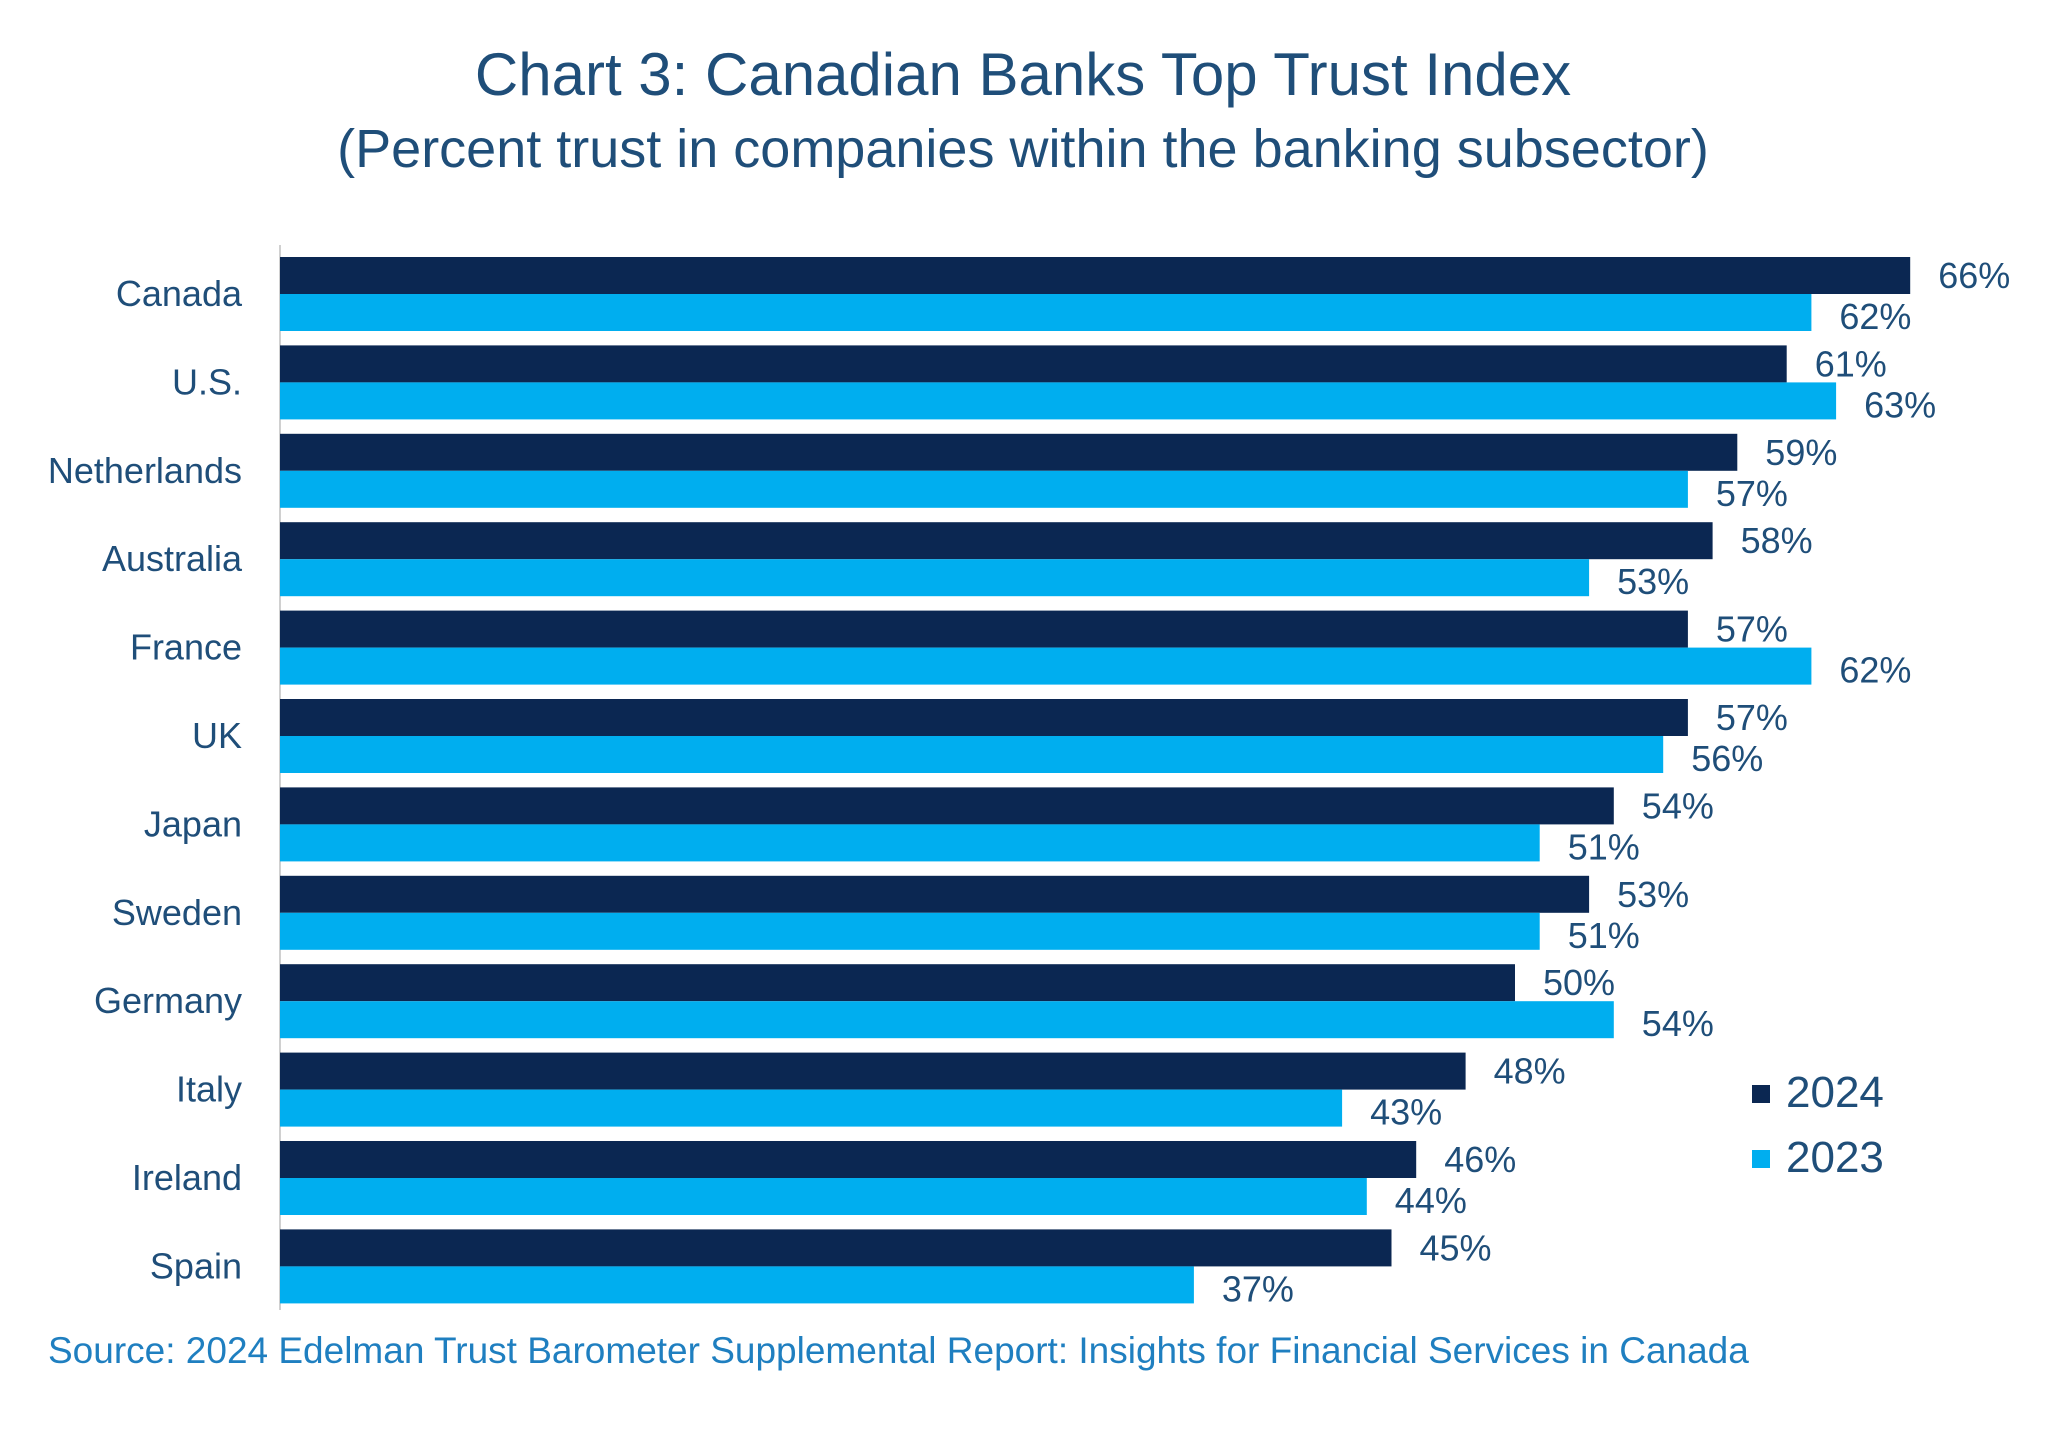 The height and width of the screenshot is (1441, 2046). Describe the element at coordinates (172, 558) in the screenshot. I see `category-label: Australia` at that location.